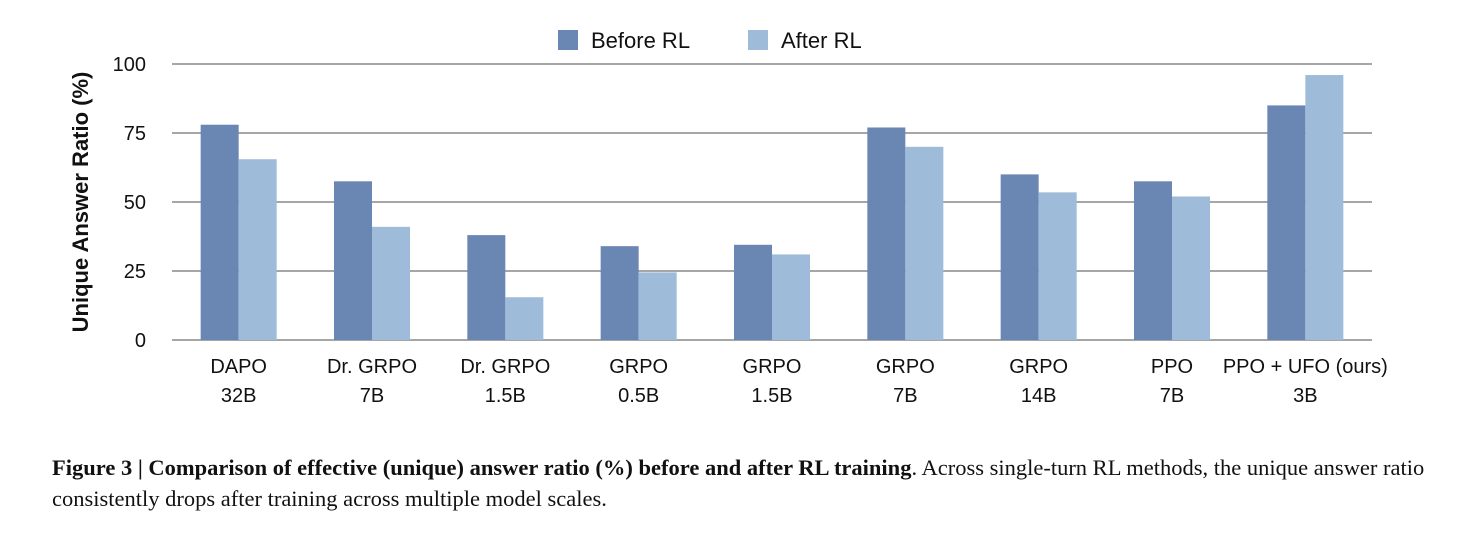  Describe the element at coordinates (821, 40) in the screenshot. I see `legend-label: After RL` at that location.